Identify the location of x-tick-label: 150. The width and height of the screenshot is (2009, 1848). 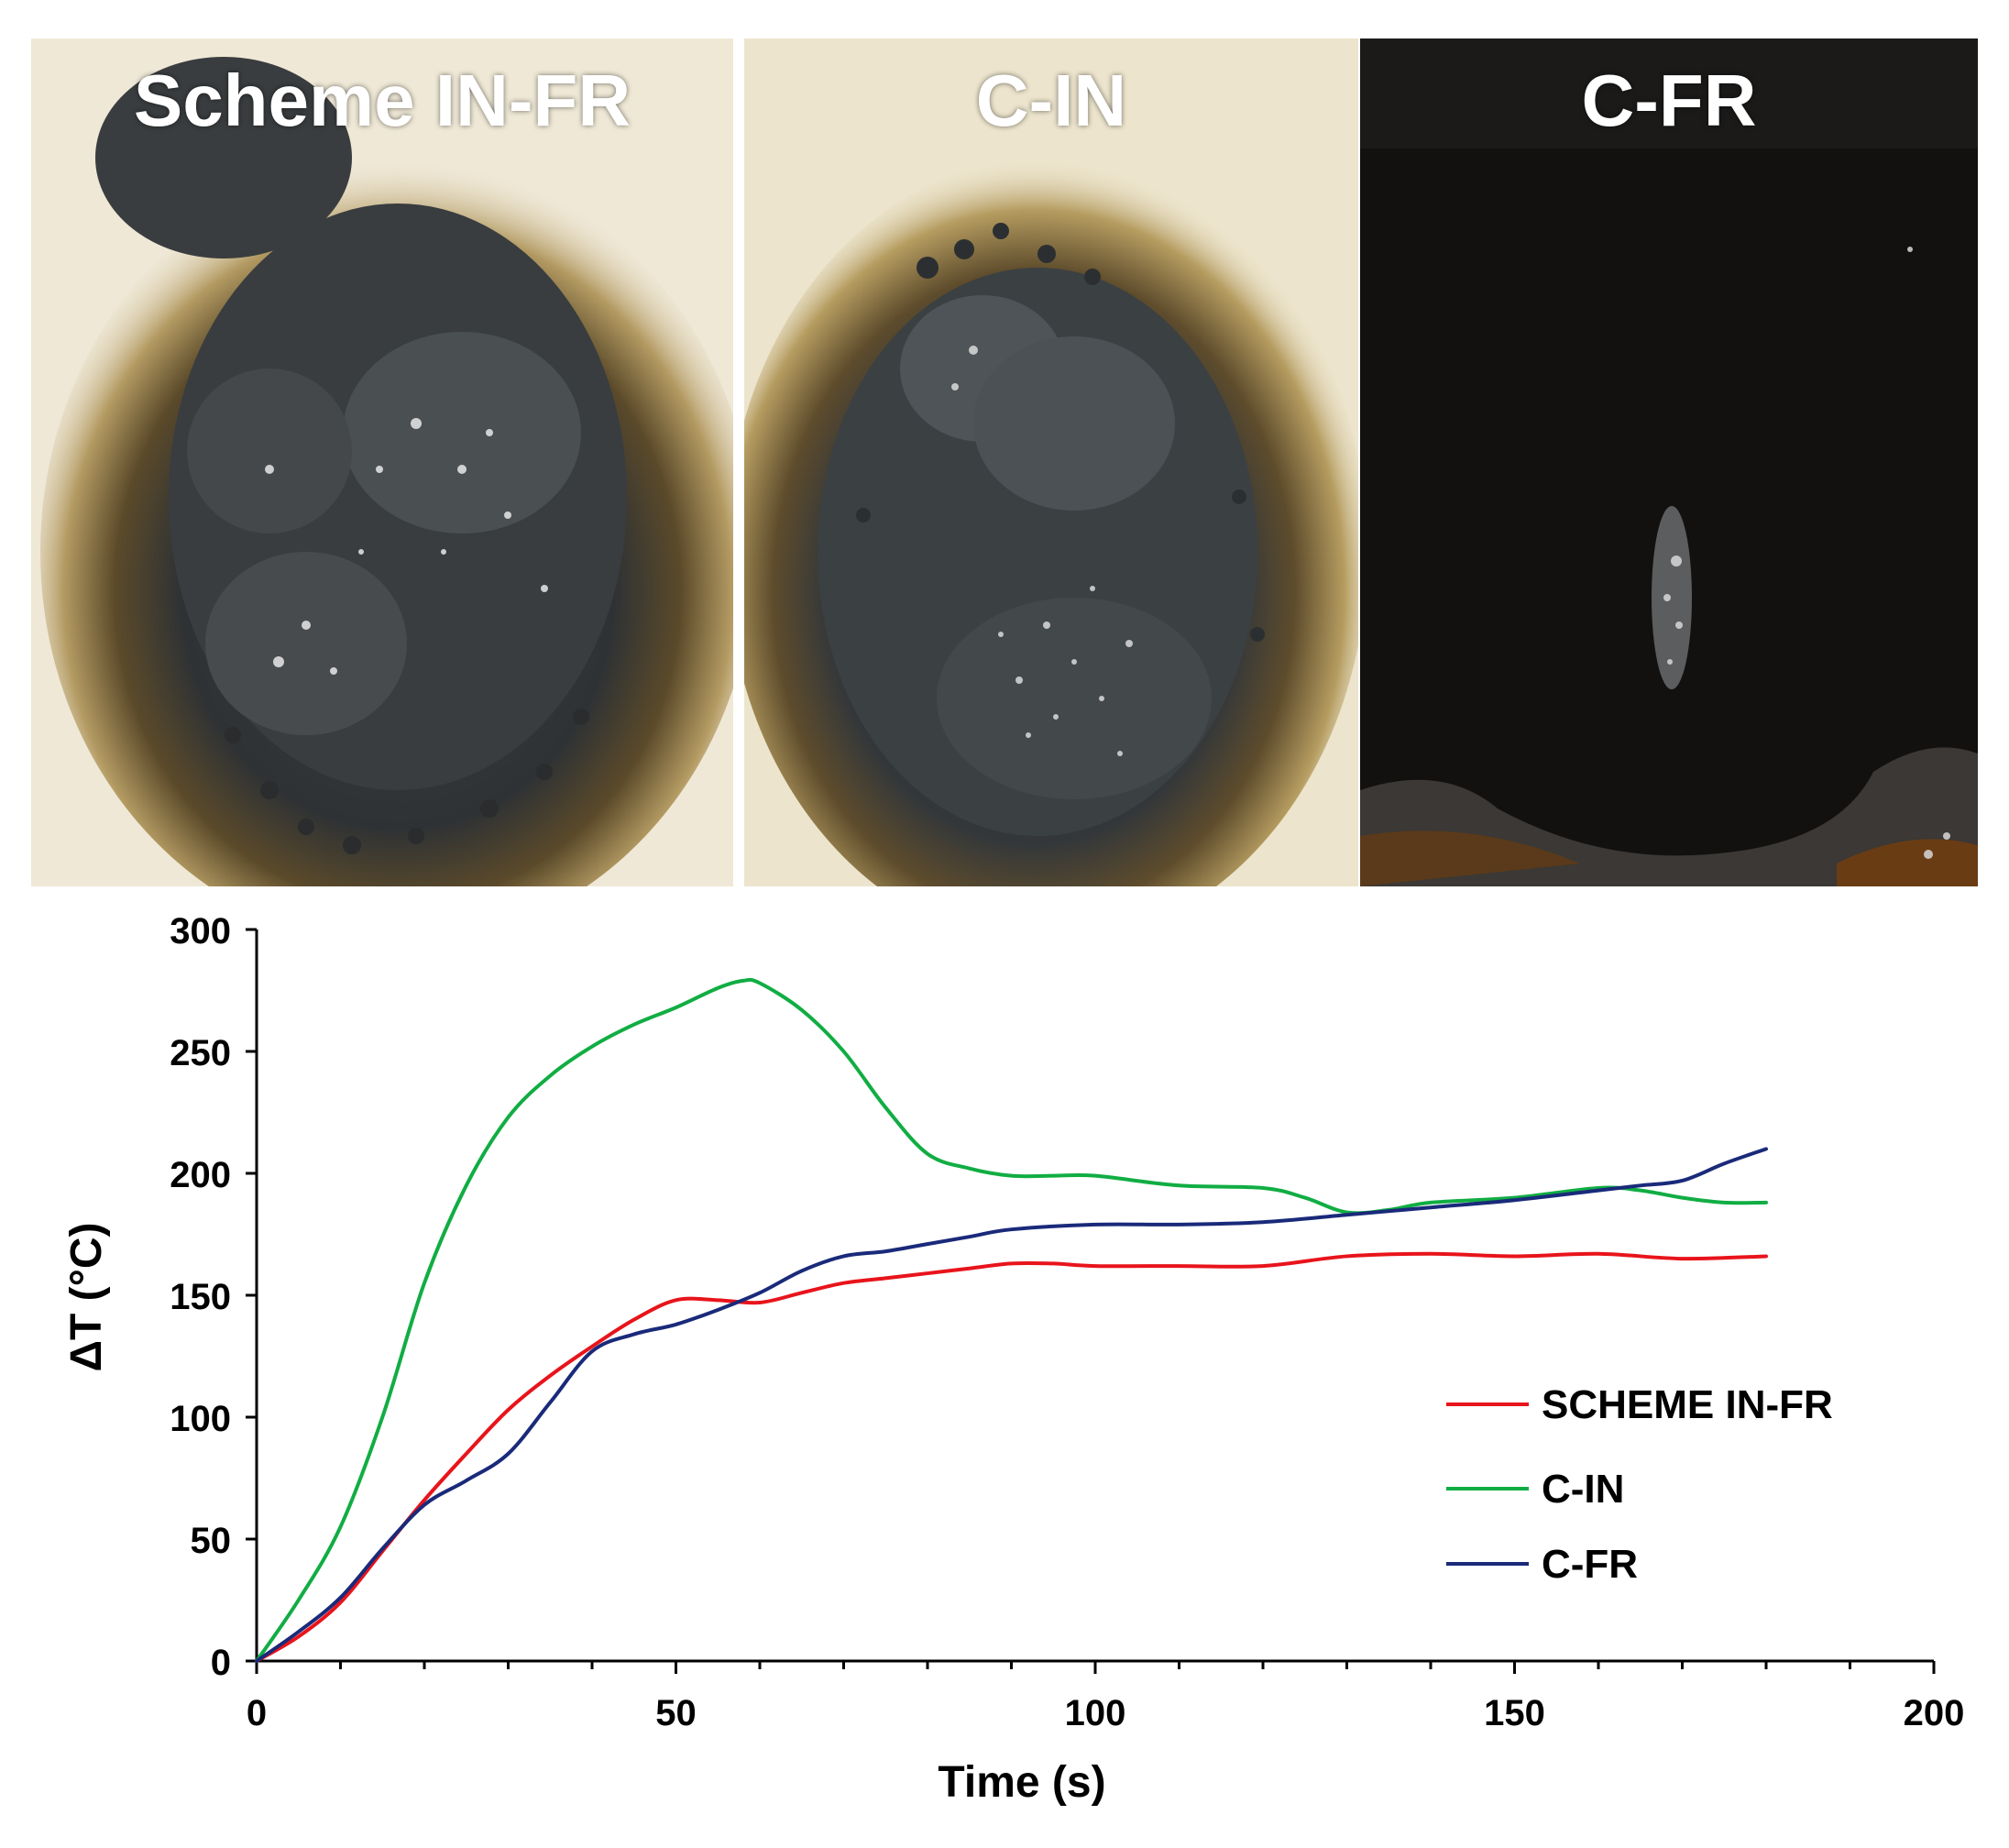
(1514, 1713).